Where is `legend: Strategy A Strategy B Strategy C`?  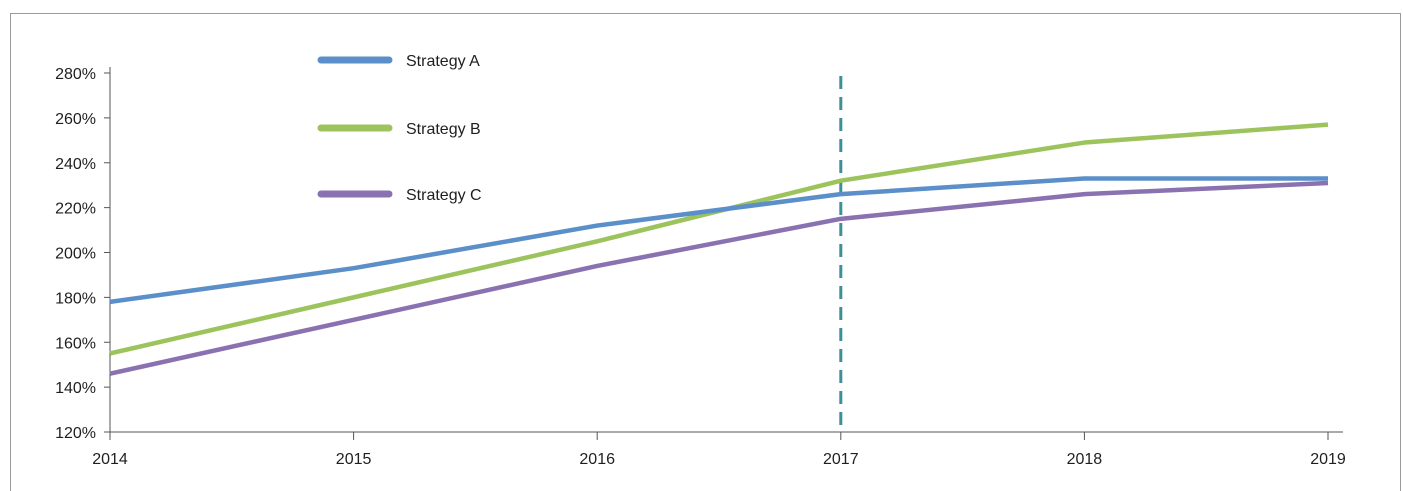
legend: Strategy A Strategy B Strategy C is located at coordinates (399, 128).